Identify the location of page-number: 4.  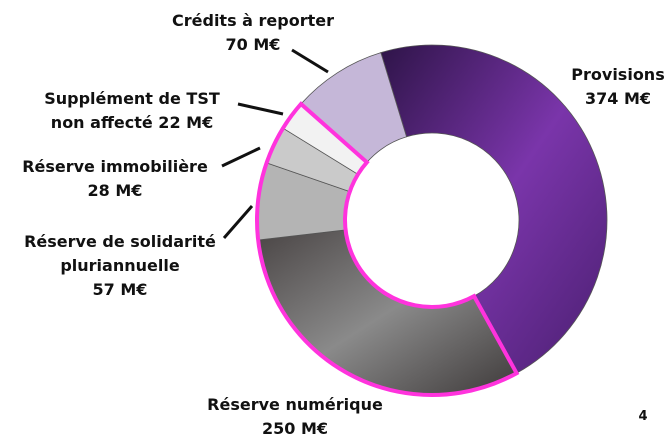
(642, 416).